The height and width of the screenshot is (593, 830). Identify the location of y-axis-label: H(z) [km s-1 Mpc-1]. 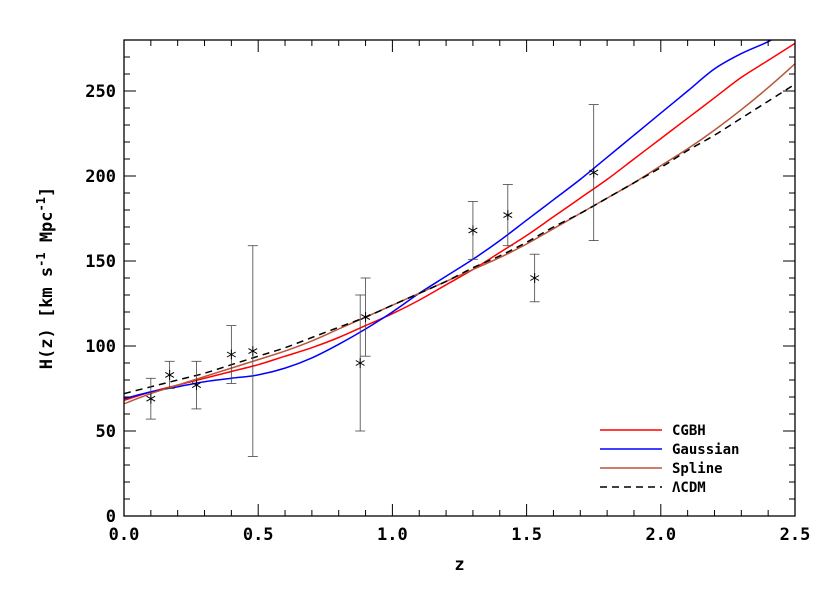
(45, 278).